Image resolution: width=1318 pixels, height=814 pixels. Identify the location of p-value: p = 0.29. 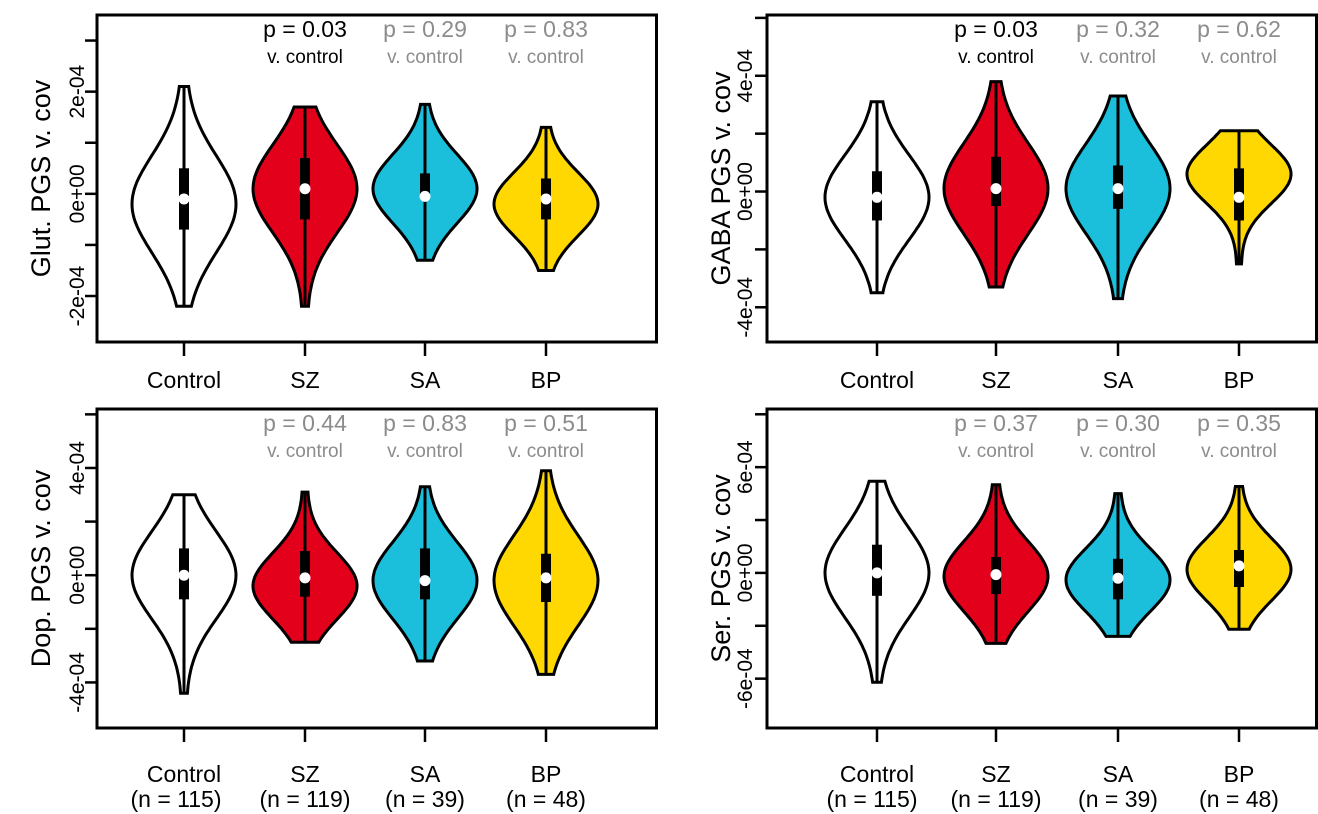
(425, 29).